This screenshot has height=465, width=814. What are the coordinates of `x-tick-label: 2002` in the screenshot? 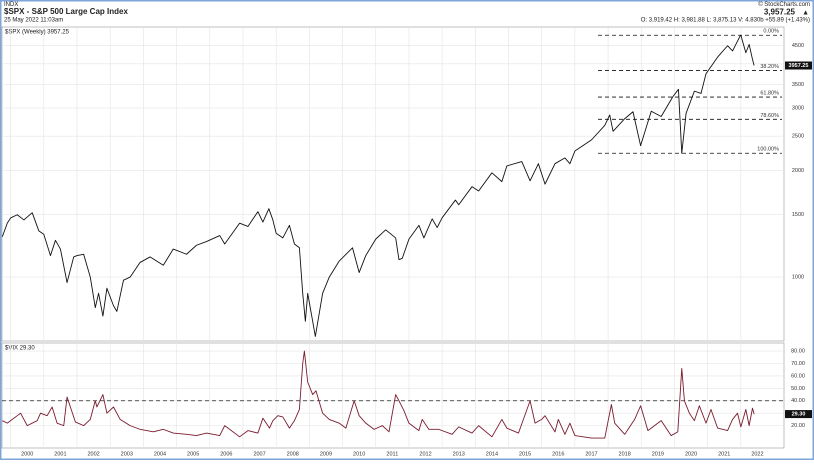 It's located at (93, 454).